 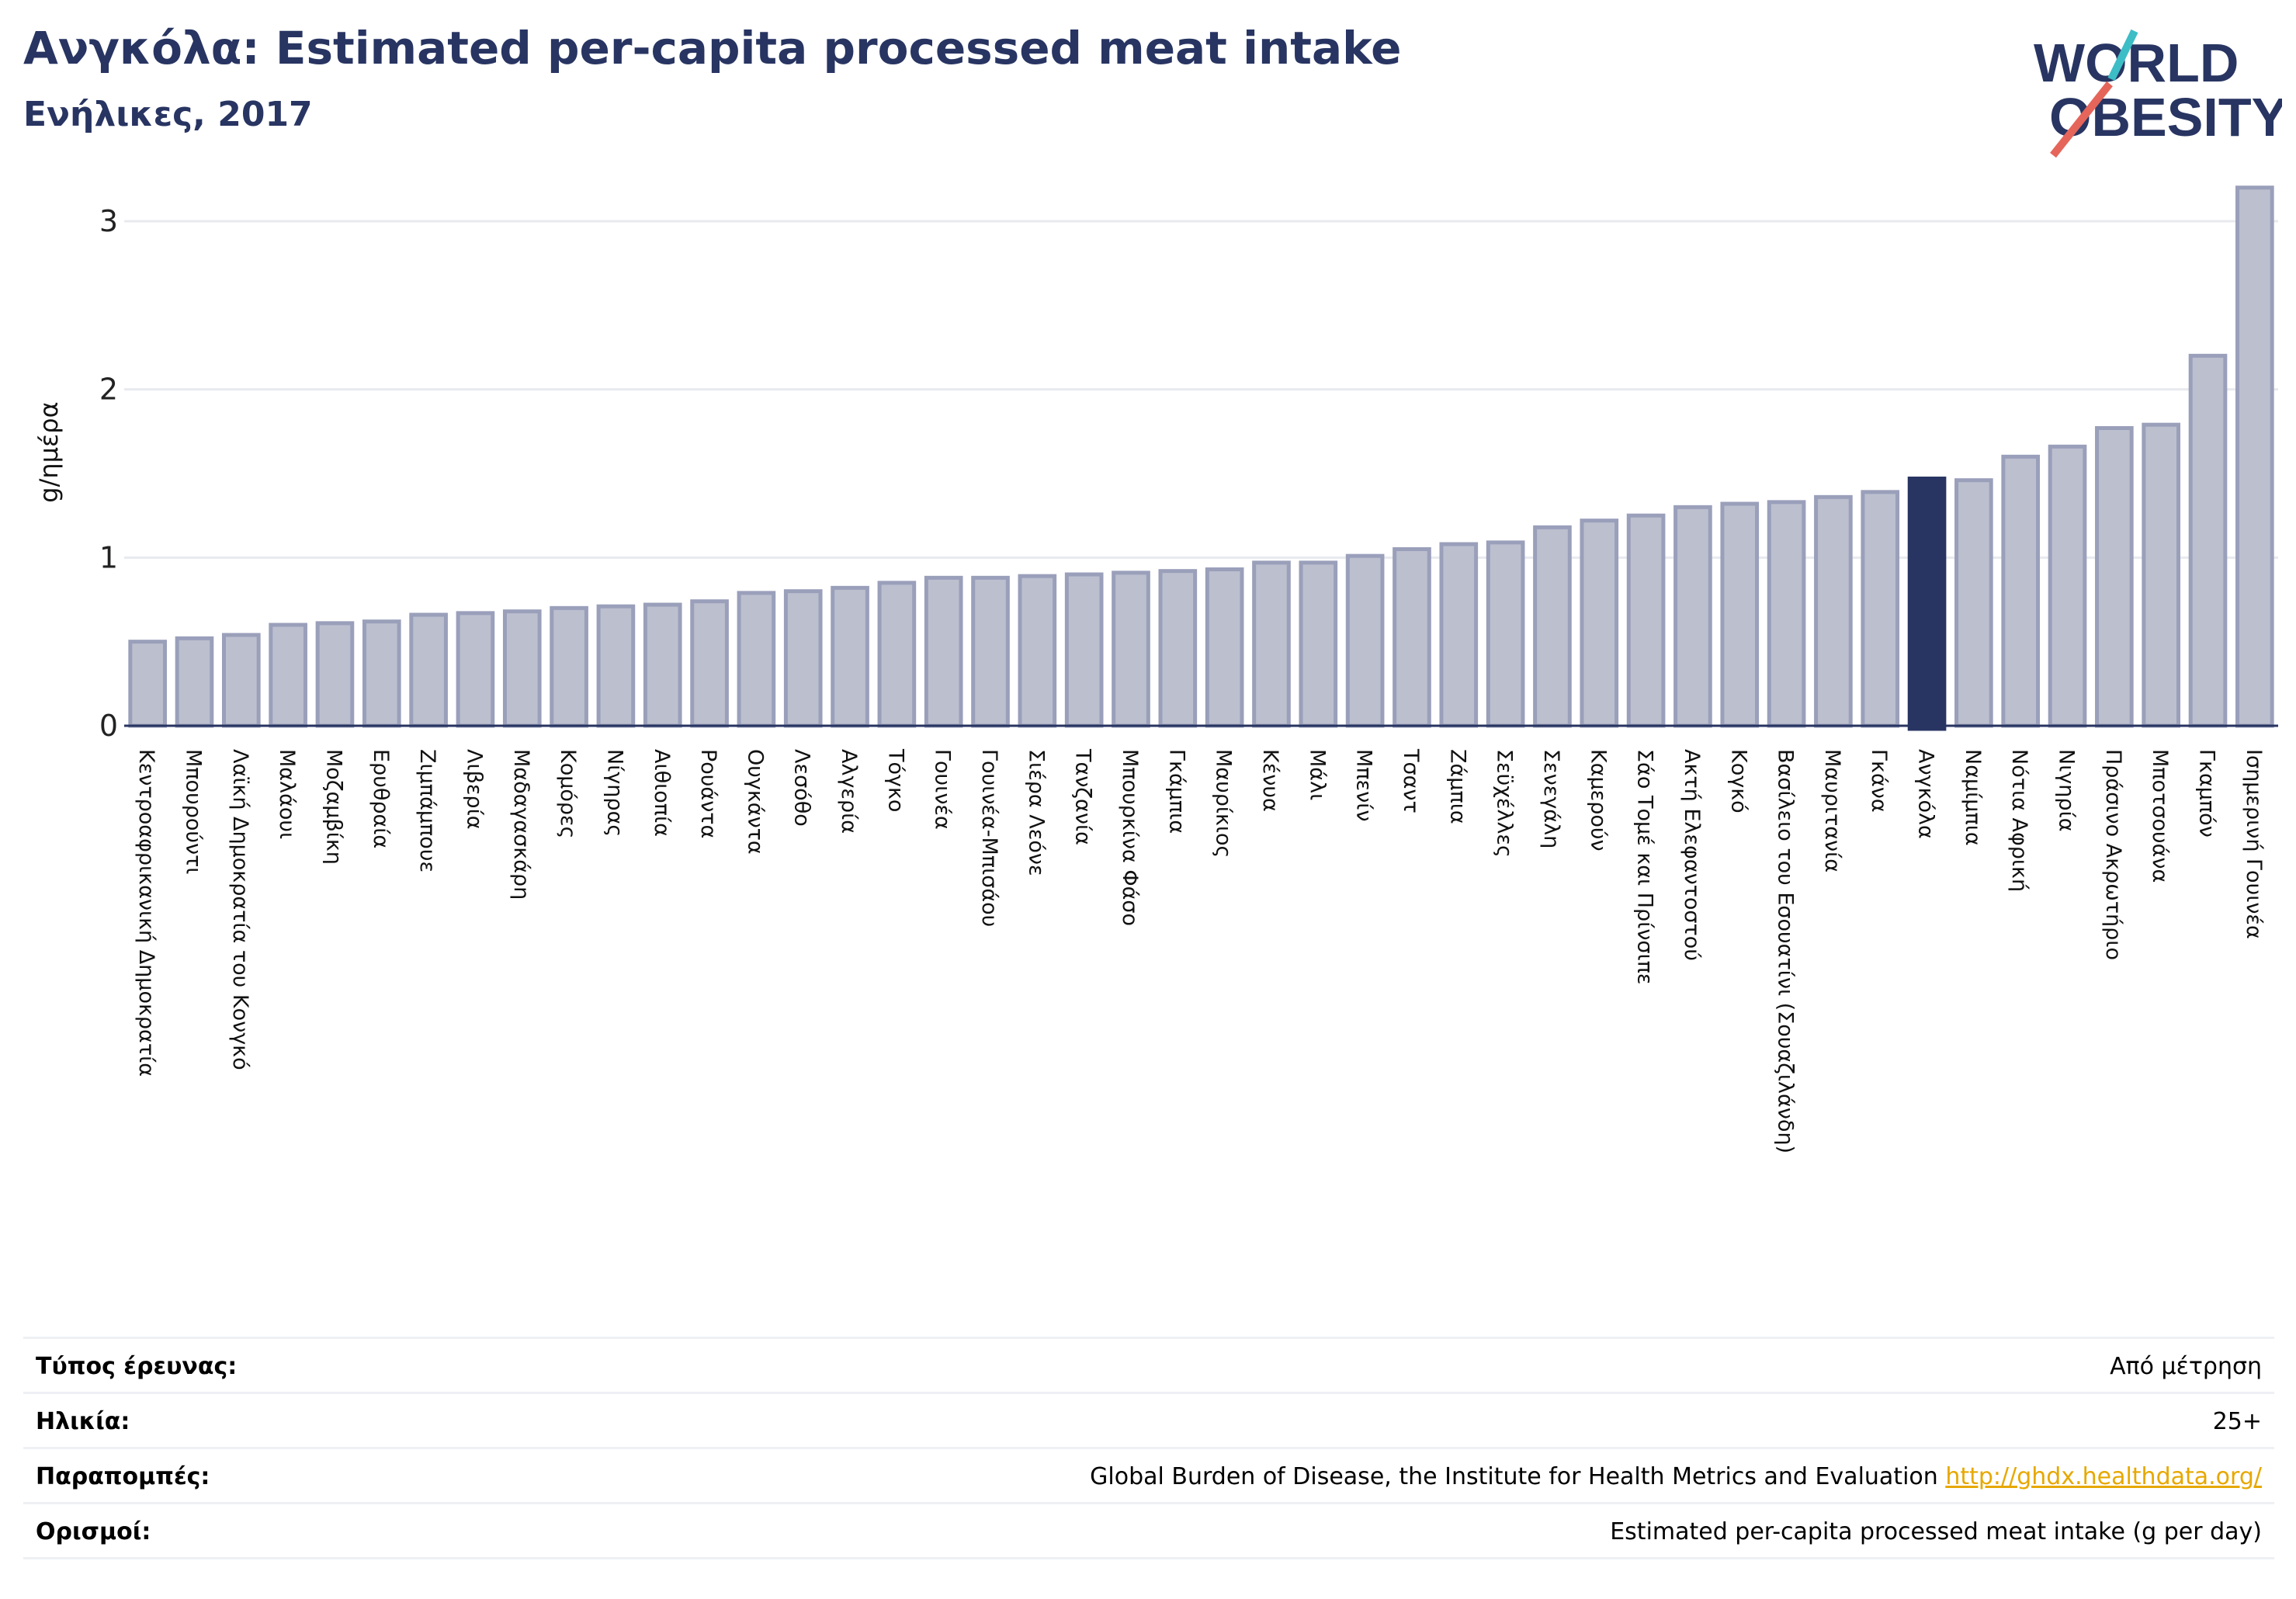 What do you see at coordinates (1036, 812) in the screenshot?
I see `x-tick-label: Σιέρα Λεόνε` at bounding box center [1036, 812].